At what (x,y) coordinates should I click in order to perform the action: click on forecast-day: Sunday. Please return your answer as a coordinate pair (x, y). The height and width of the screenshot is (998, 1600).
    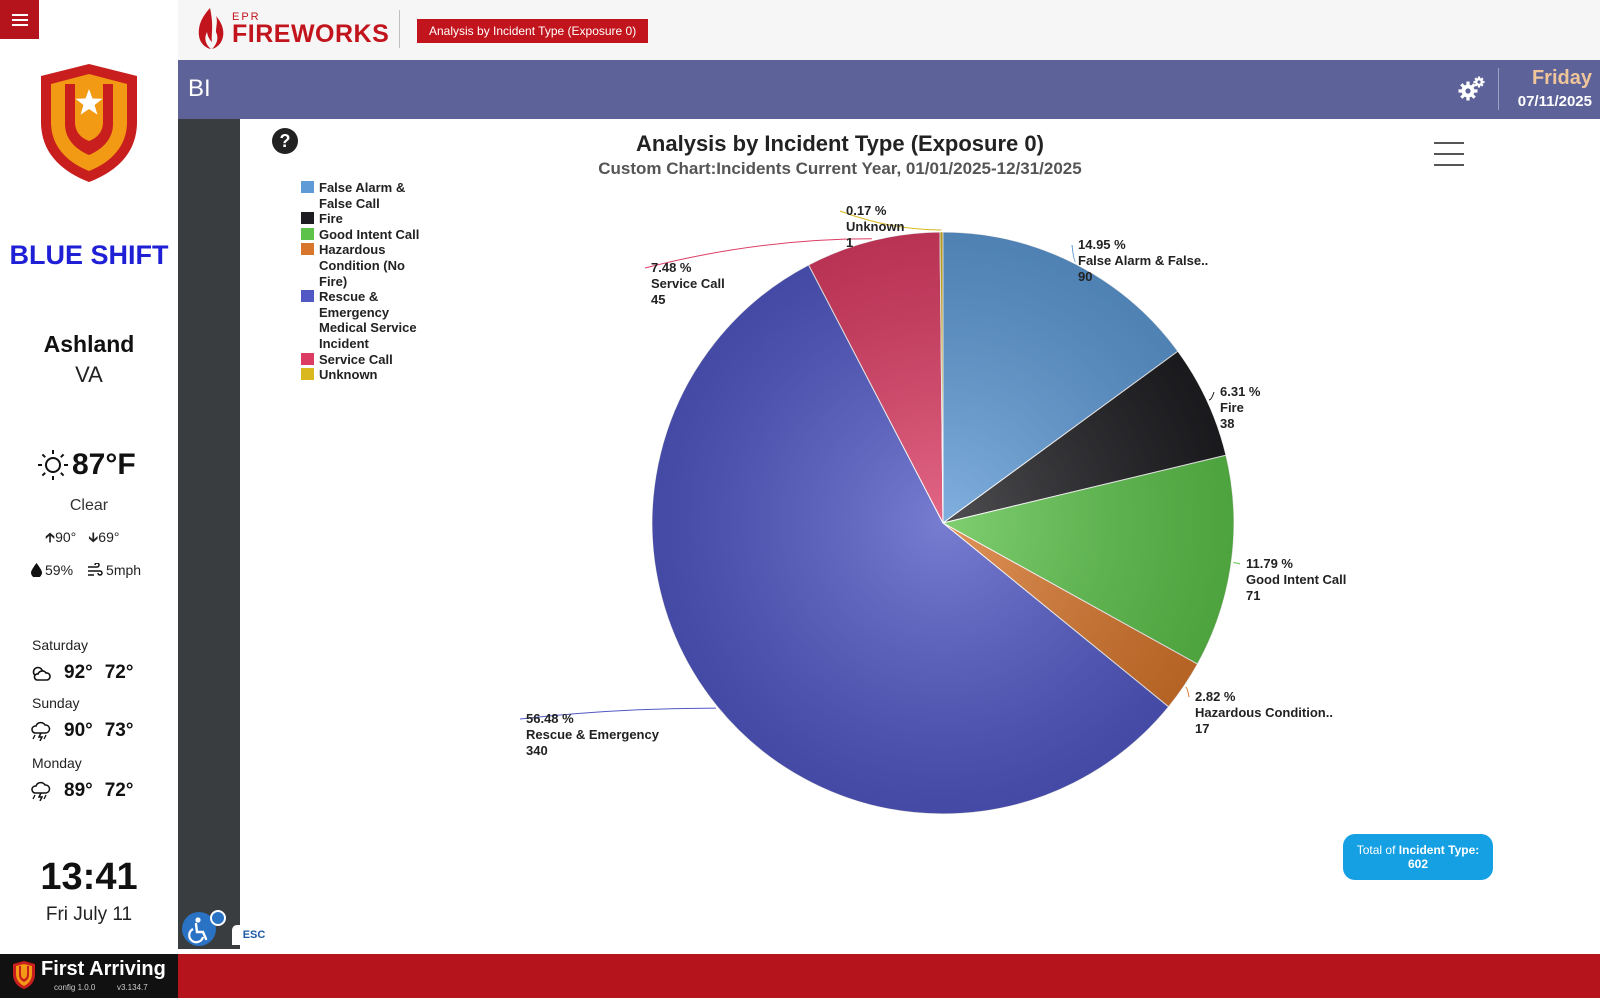
    Looking at the image, I should click on (56, 703).